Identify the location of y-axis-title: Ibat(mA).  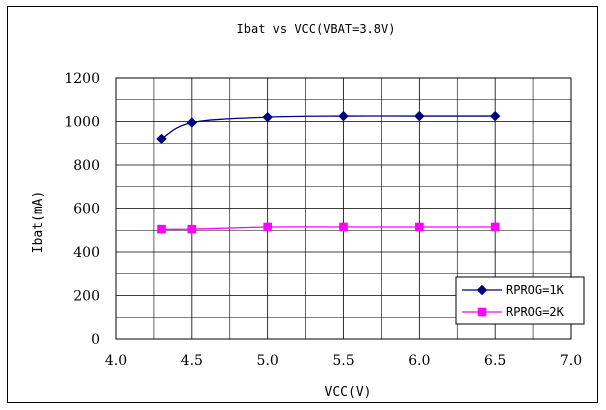
(38, 222).